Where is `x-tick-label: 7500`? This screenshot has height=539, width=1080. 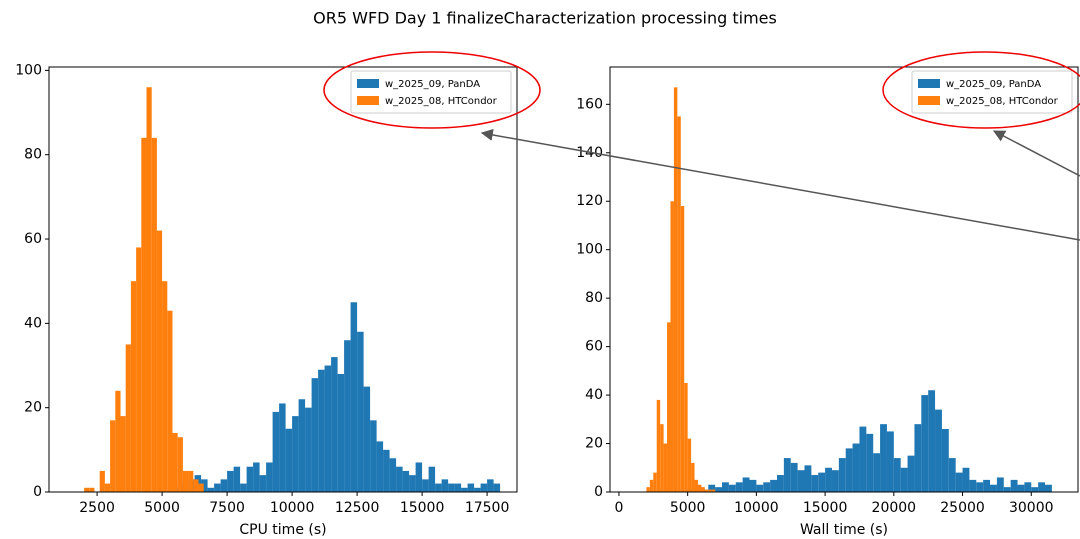
x-tick-label: 7500 is located at coordinates (227, 508).